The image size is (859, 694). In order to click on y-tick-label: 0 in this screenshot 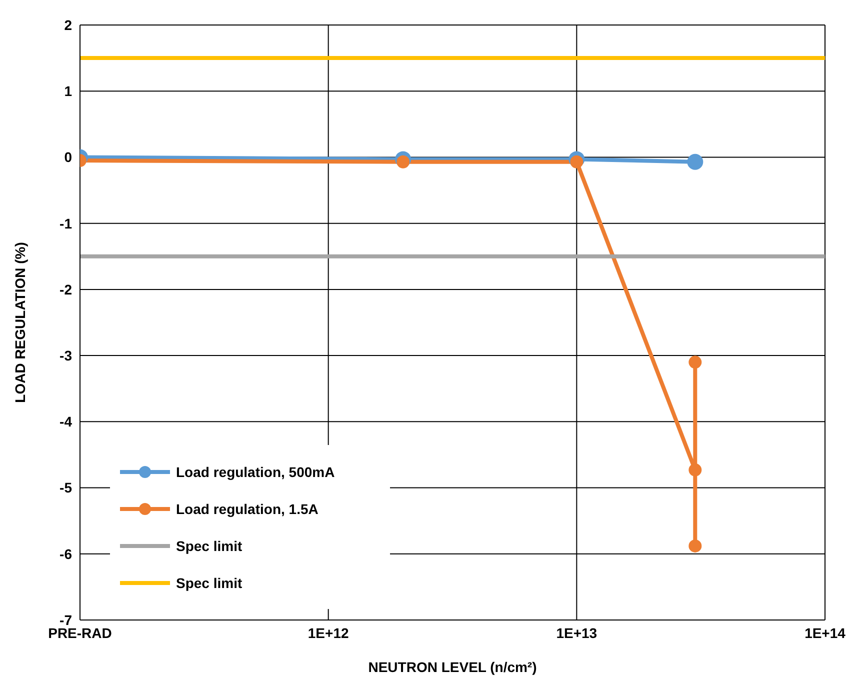, I will do `click(68, 157)`.